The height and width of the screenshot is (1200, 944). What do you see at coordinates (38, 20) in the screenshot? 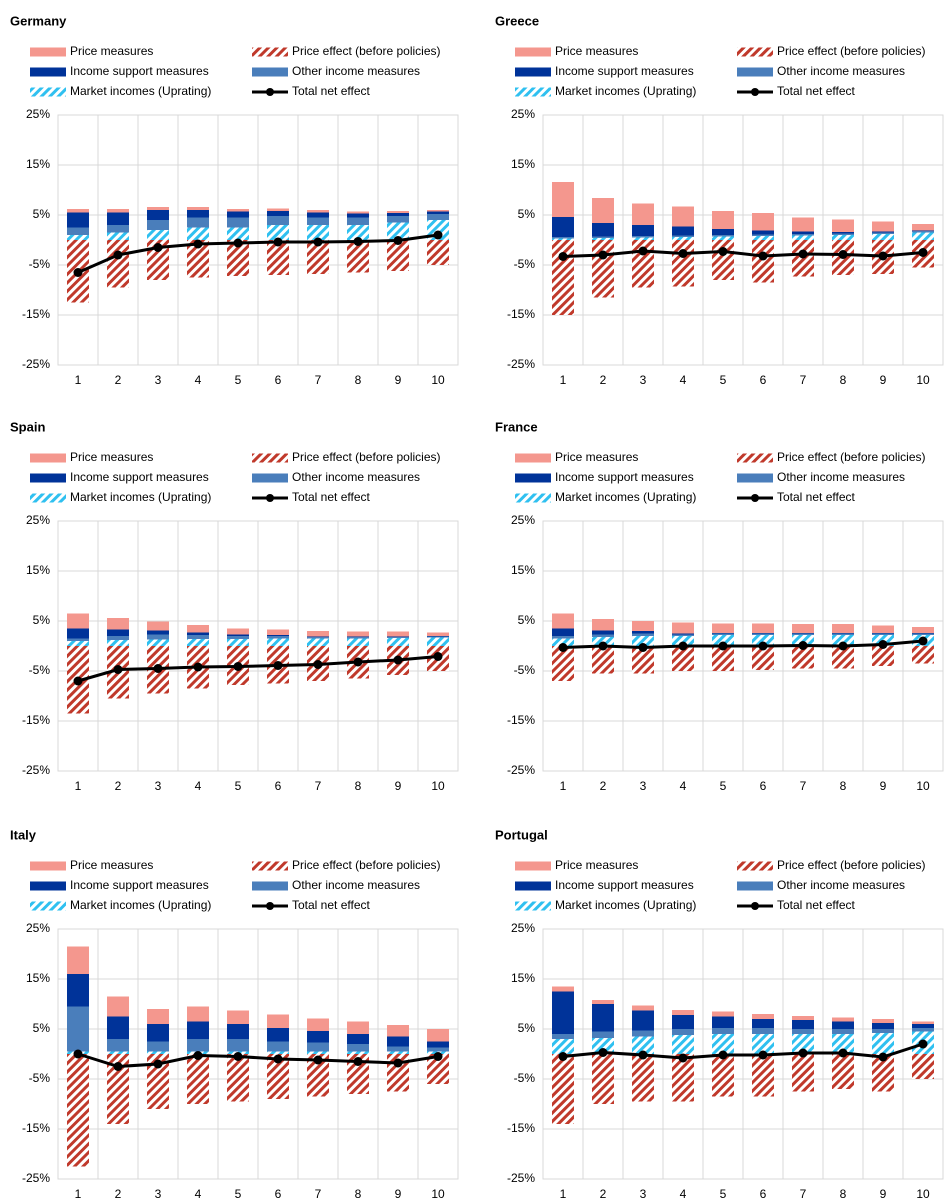
I see `chart-title: Germany` at bounding box center [38, 20].